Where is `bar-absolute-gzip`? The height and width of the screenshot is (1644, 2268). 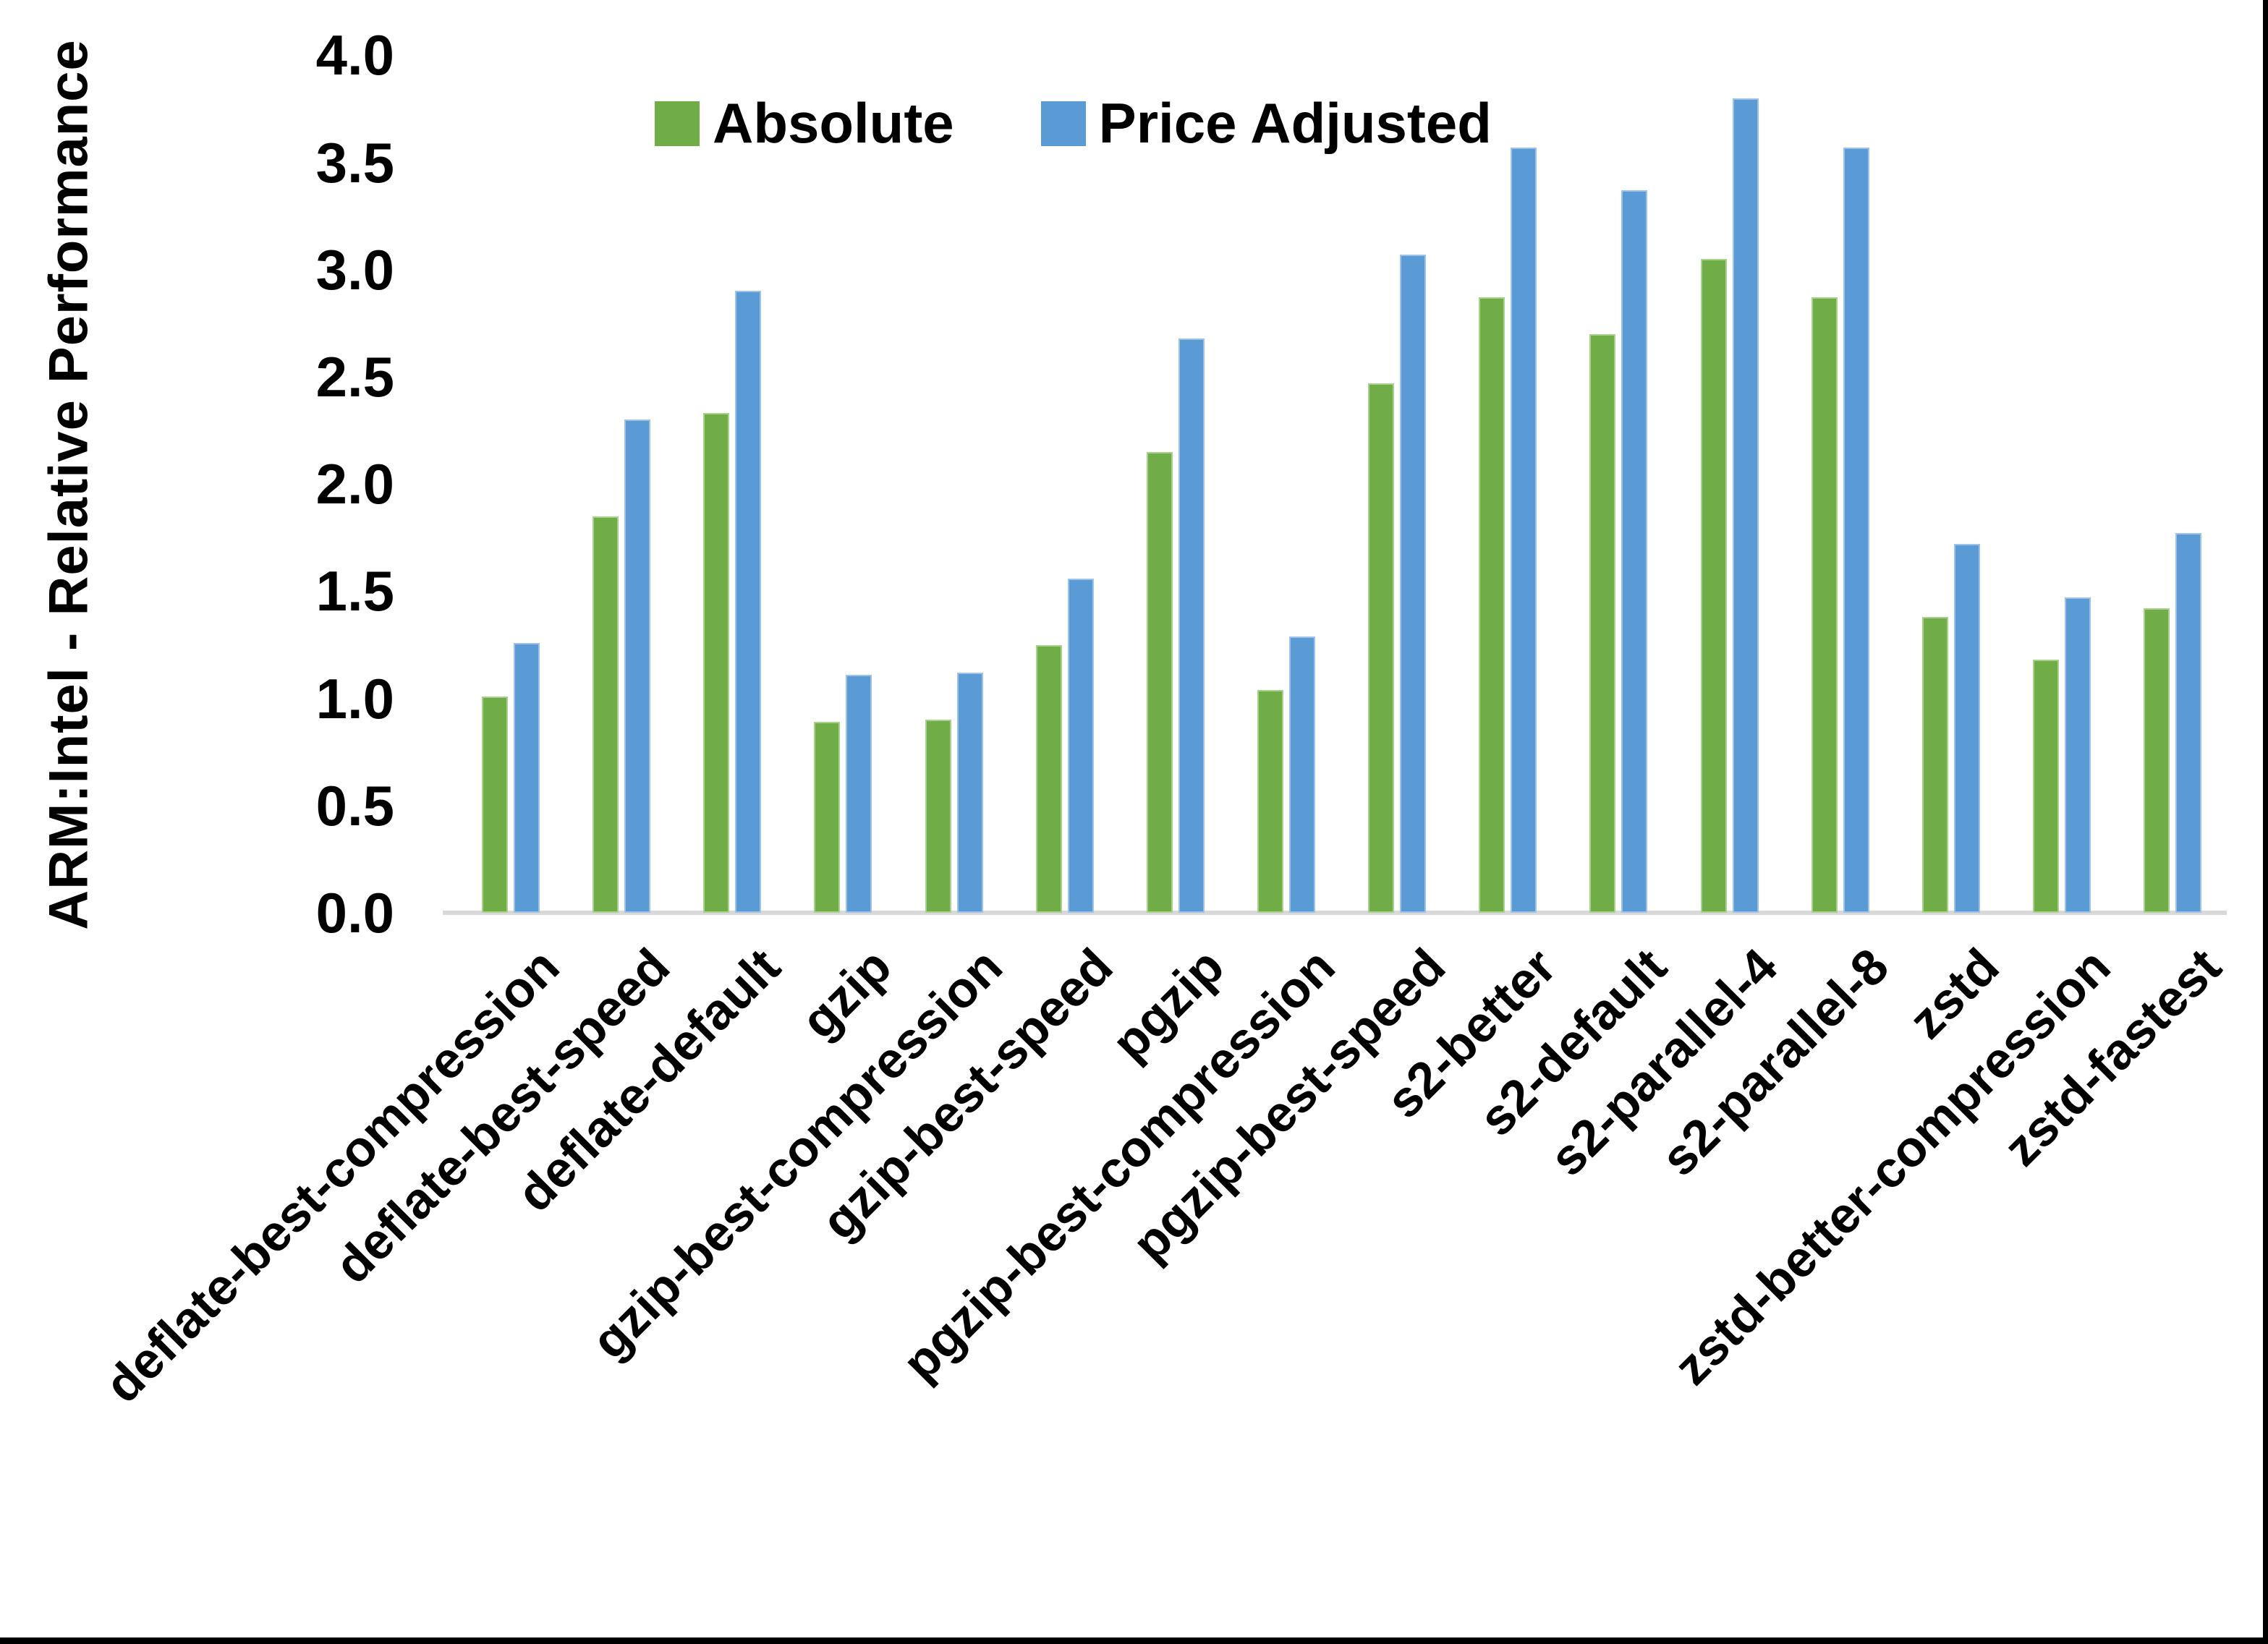 bar-absolute-gzip is located at coordinates (827, 817).